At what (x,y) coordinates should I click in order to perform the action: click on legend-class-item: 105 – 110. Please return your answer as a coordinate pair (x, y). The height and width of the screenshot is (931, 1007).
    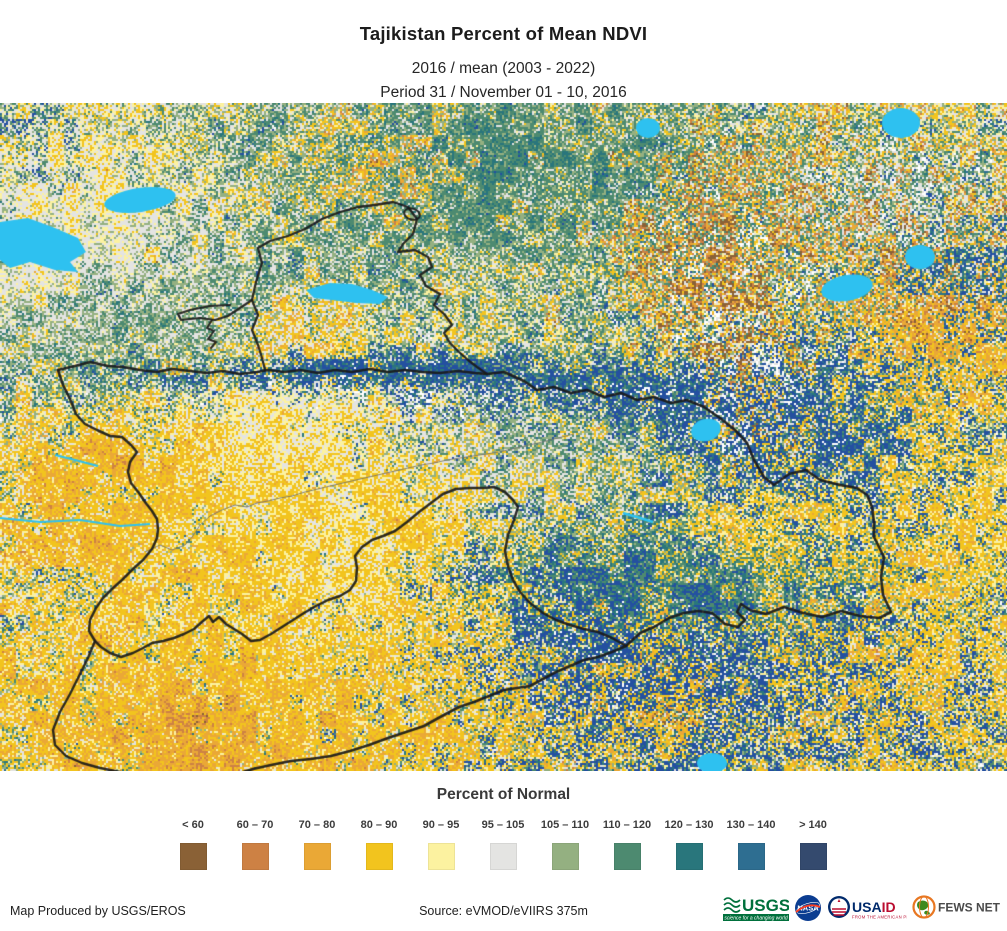
    Looking at the image, I should click on (565, 844).